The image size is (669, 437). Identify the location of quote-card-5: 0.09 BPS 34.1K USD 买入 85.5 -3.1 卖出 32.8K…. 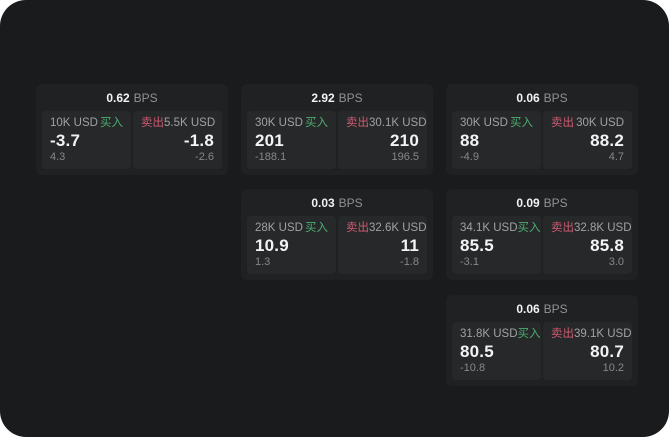
(542, 234).